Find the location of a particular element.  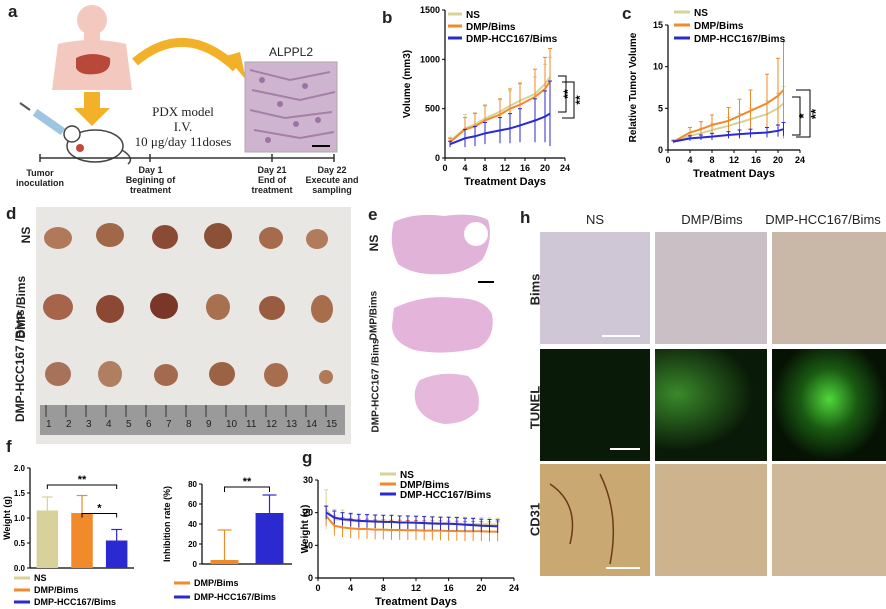

g-xlabel: Treatment Days is located at coordinates (416, 602).